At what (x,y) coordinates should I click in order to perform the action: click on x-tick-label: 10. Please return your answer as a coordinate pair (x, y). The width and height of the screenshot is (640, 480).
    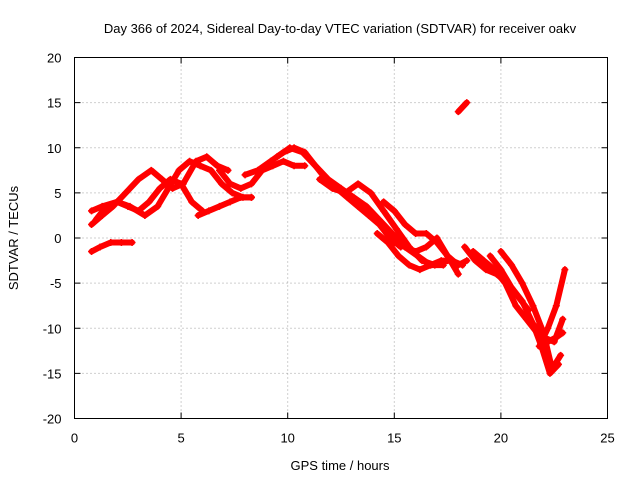
    Looking at the image, I should click on (287, 438).